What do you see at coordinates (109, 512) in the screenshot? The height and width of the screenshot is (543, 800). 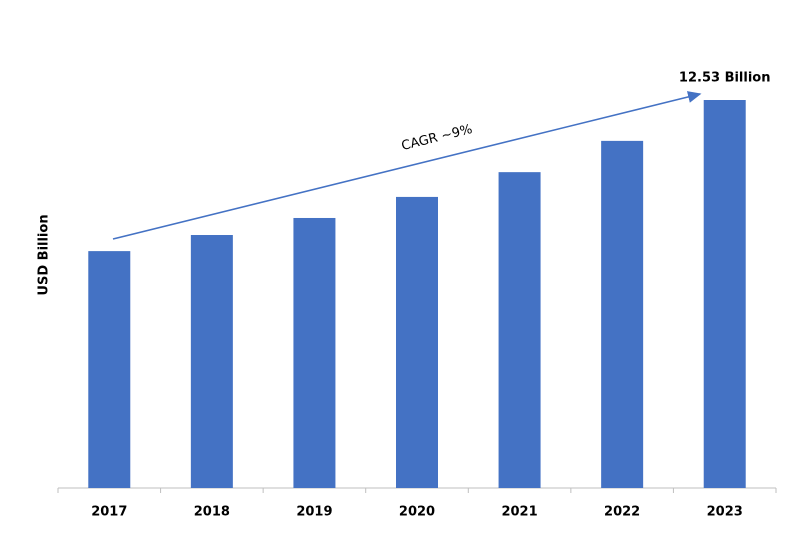 I see `x-tick-label: 2017` at bounding box center [109, 512].